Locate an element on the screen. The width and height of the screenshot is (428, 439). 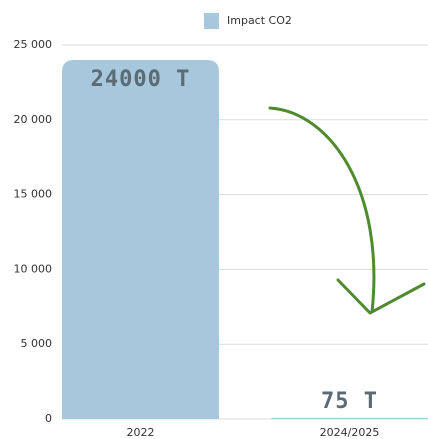
y-tick-label: 10 000 is located at coordinates (33, 268).